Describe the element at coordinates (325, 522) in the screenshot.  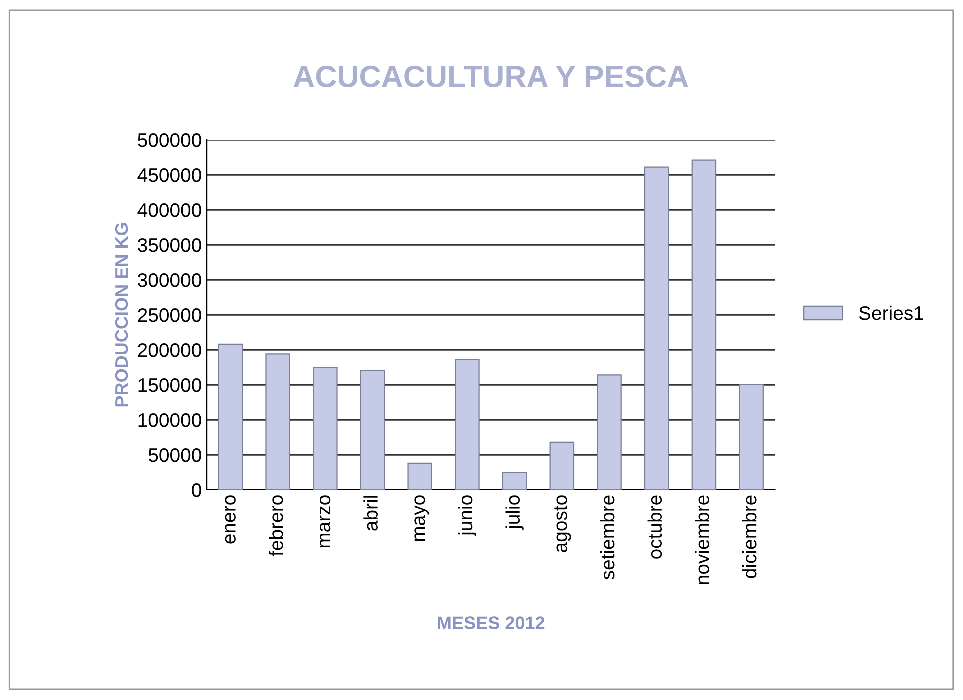
I see `x-tick-label: marzo` at that location.